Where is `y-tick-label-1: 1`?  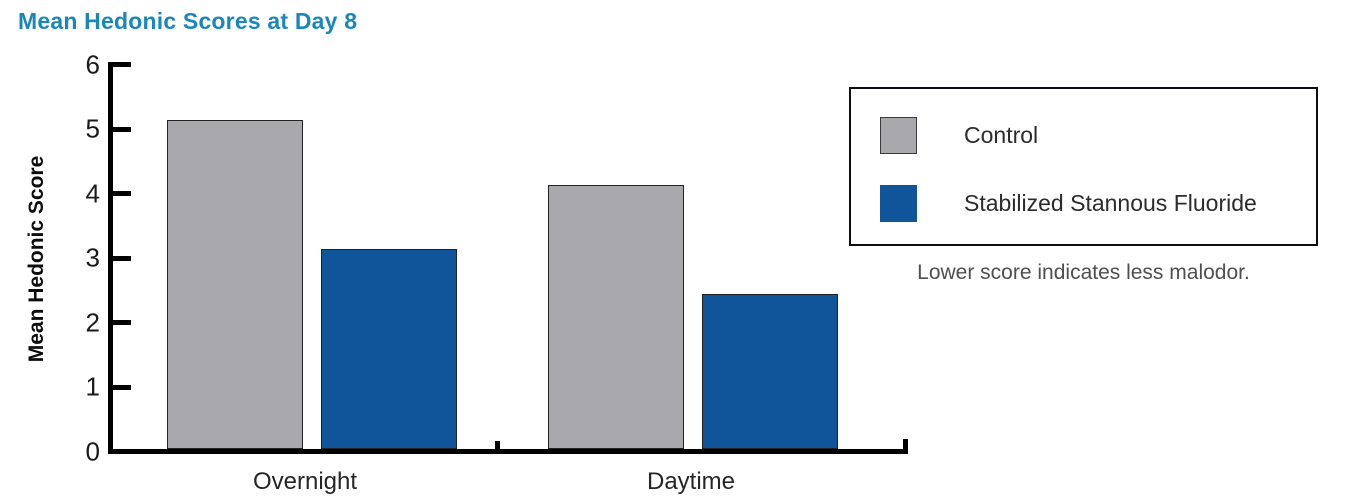
y-tick-label-1: 1 is located at coordinates (92, 386).